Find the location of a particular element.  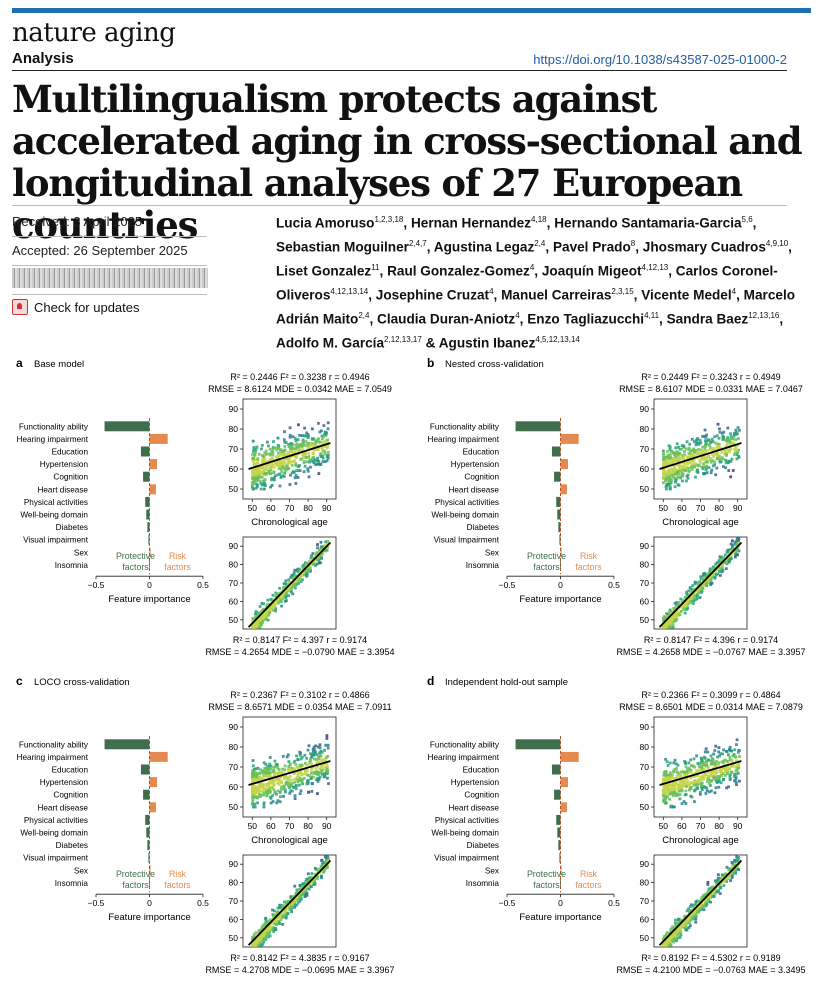

author: Sandra Baez is located at coordinates (707, 319).